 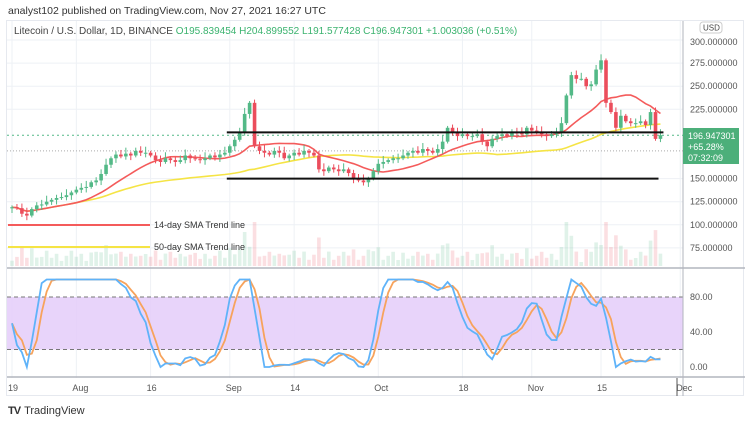 What do you see at coordinates (684, 388) in the screenshot?
I see `time-axis-label: Dec` at bounding box center [684, 388].